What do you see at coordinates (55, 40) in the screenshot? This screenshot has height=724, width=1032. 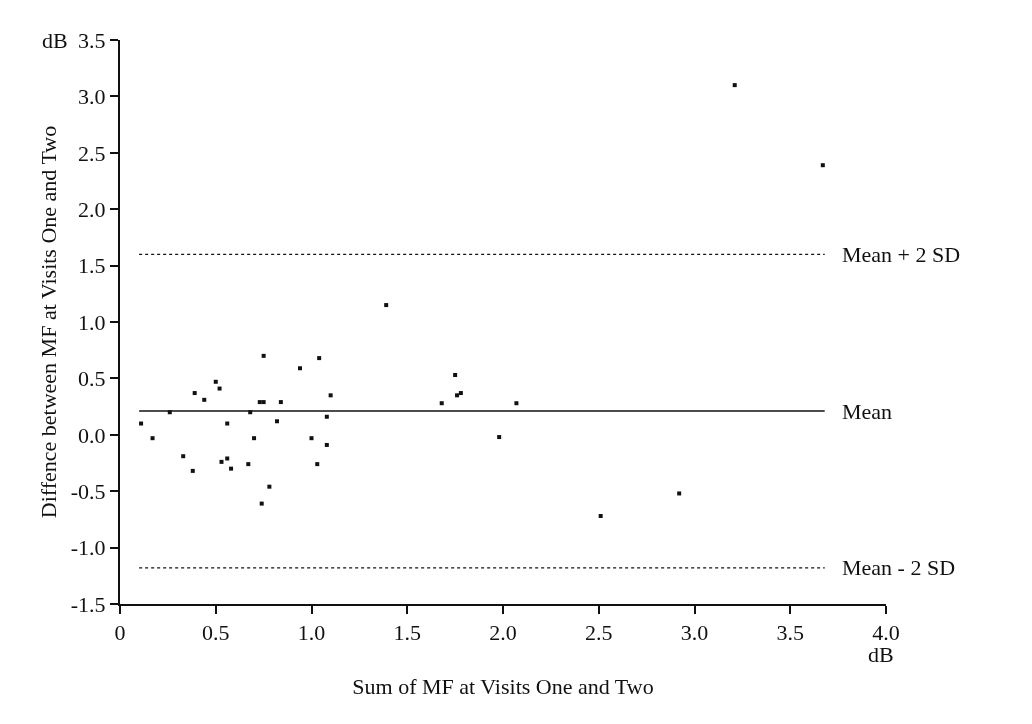 I see `text: dB` at bounding box center [55, 40].